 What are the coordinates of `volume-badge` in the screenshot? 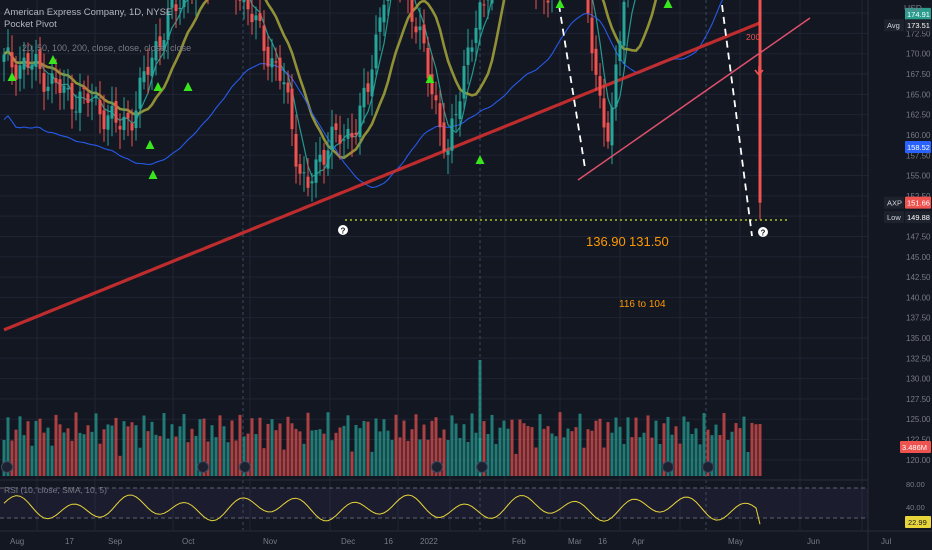 It's located at (915, 447).